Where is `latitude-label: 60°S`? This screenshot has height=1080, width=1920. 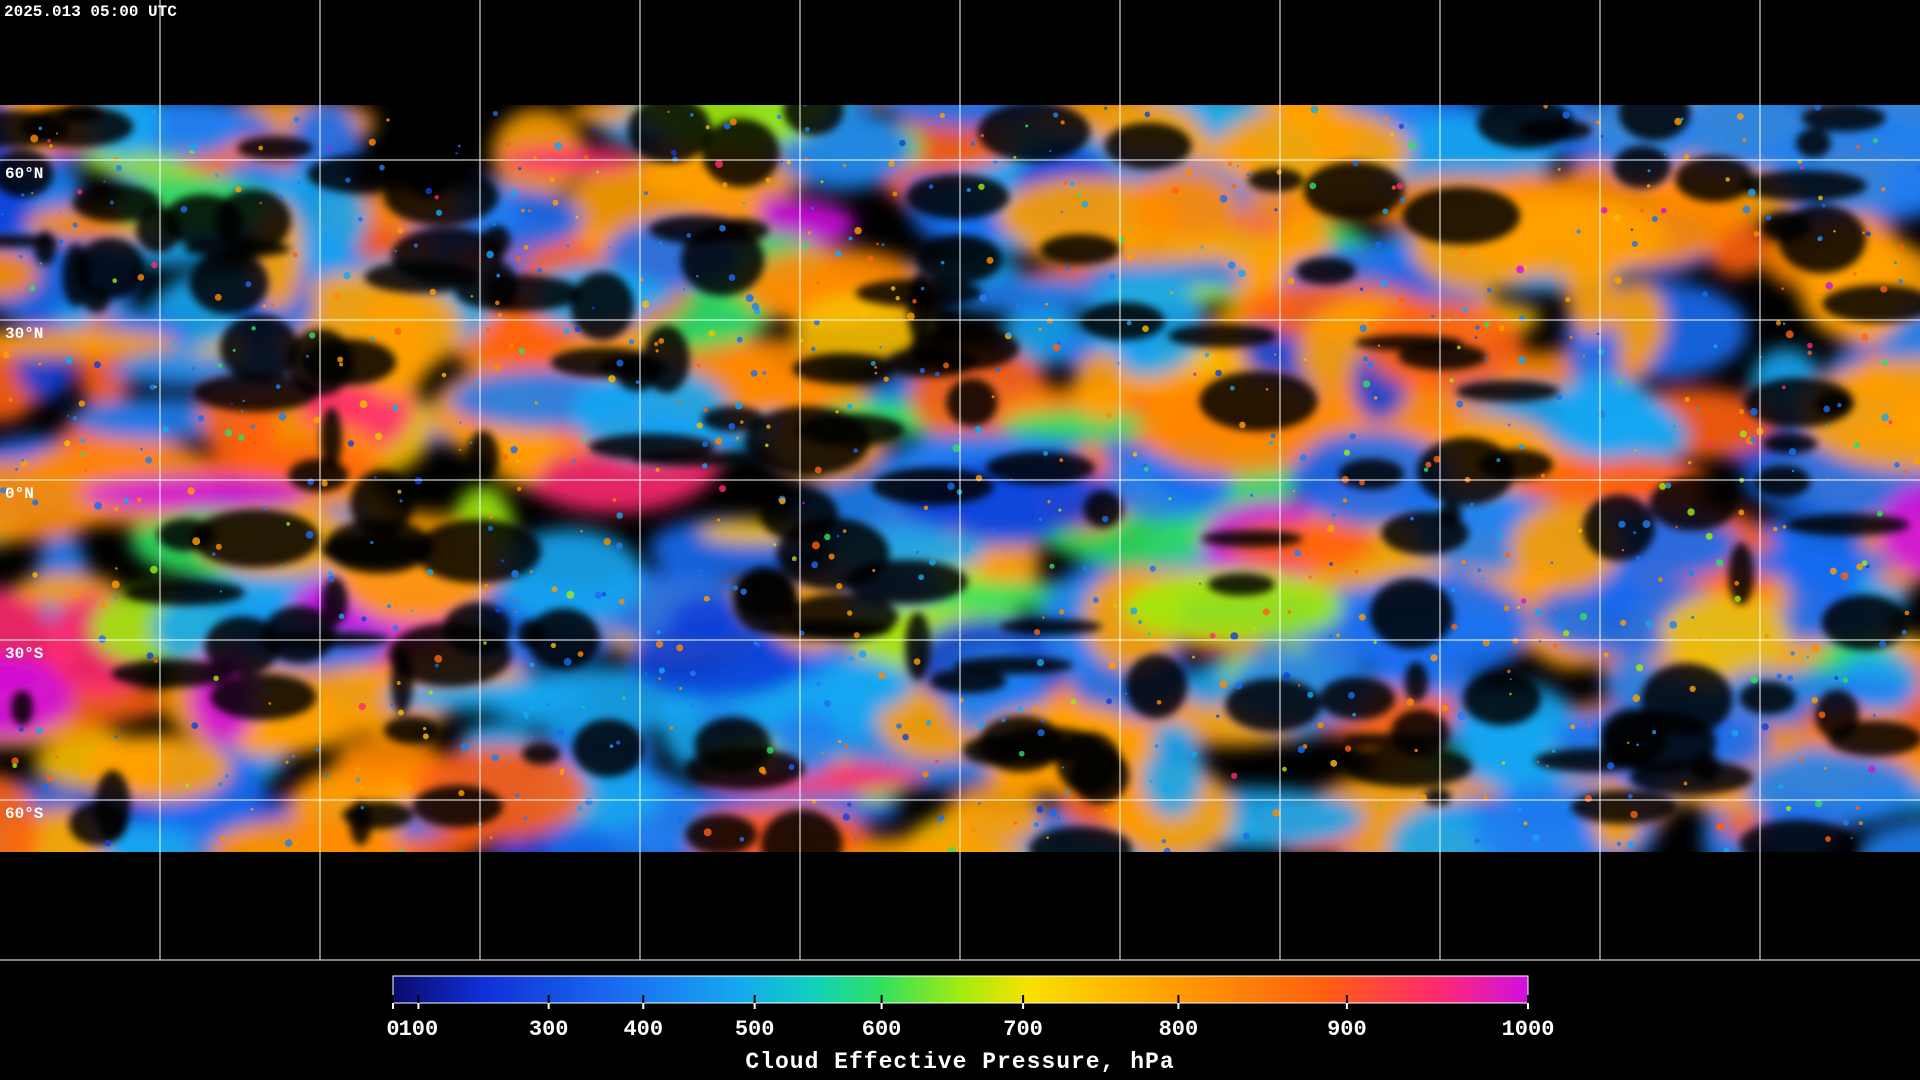 latitude-label: 60°S is located at coordinates (24, 814).